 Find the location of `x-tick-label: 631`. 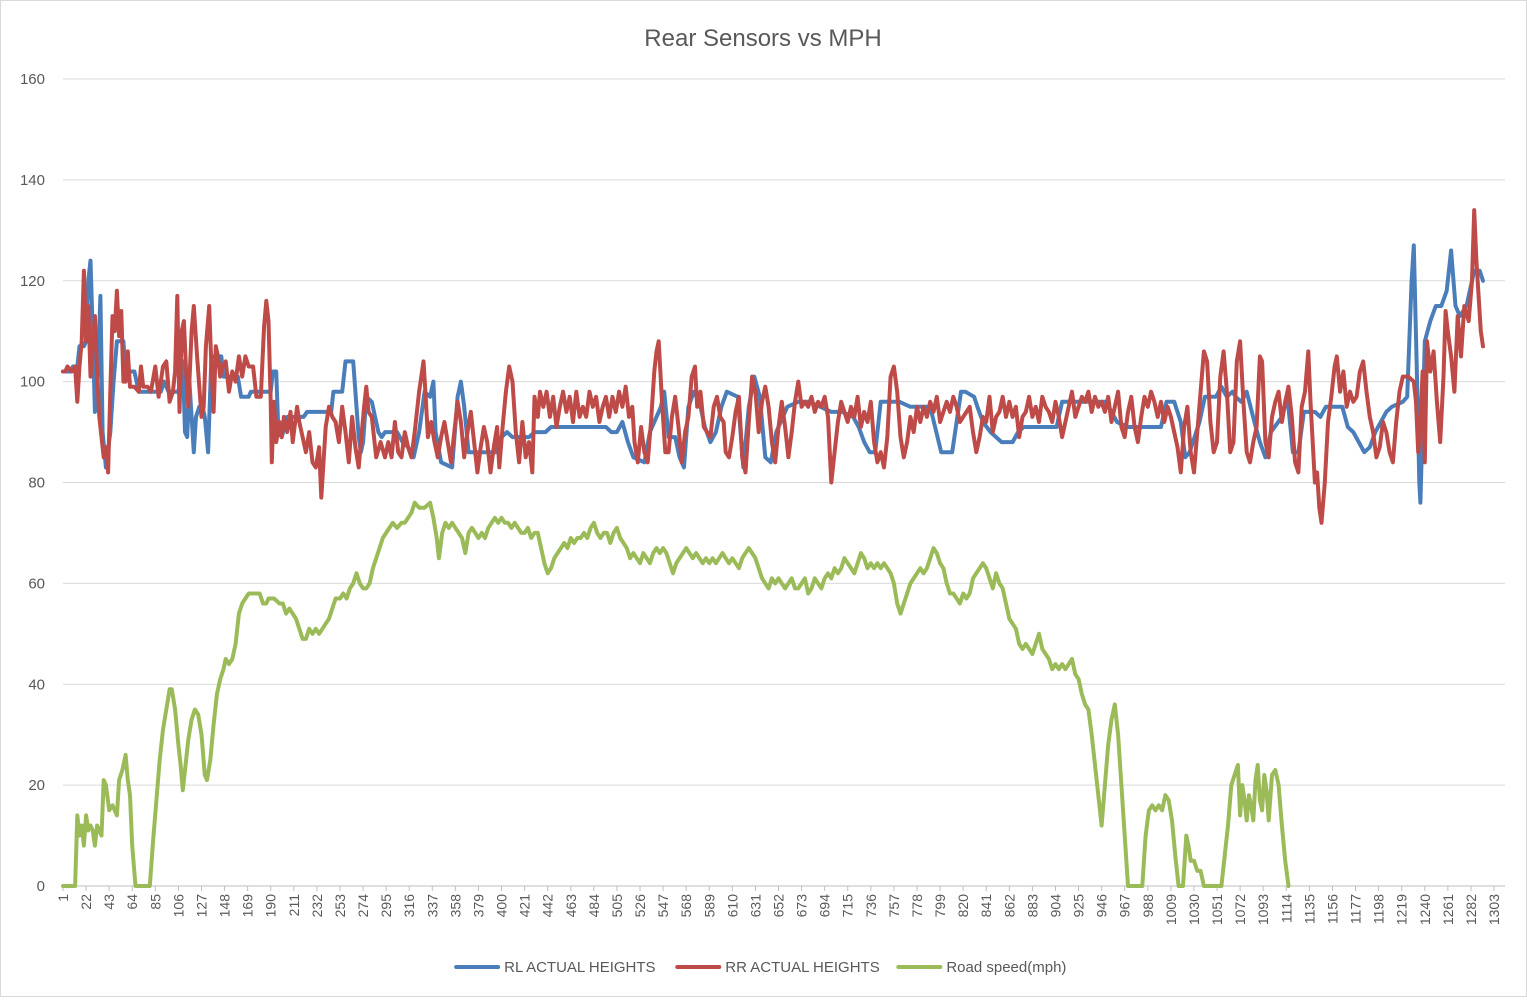

x-tick-label: 631 is located at coordinates (755, 906).